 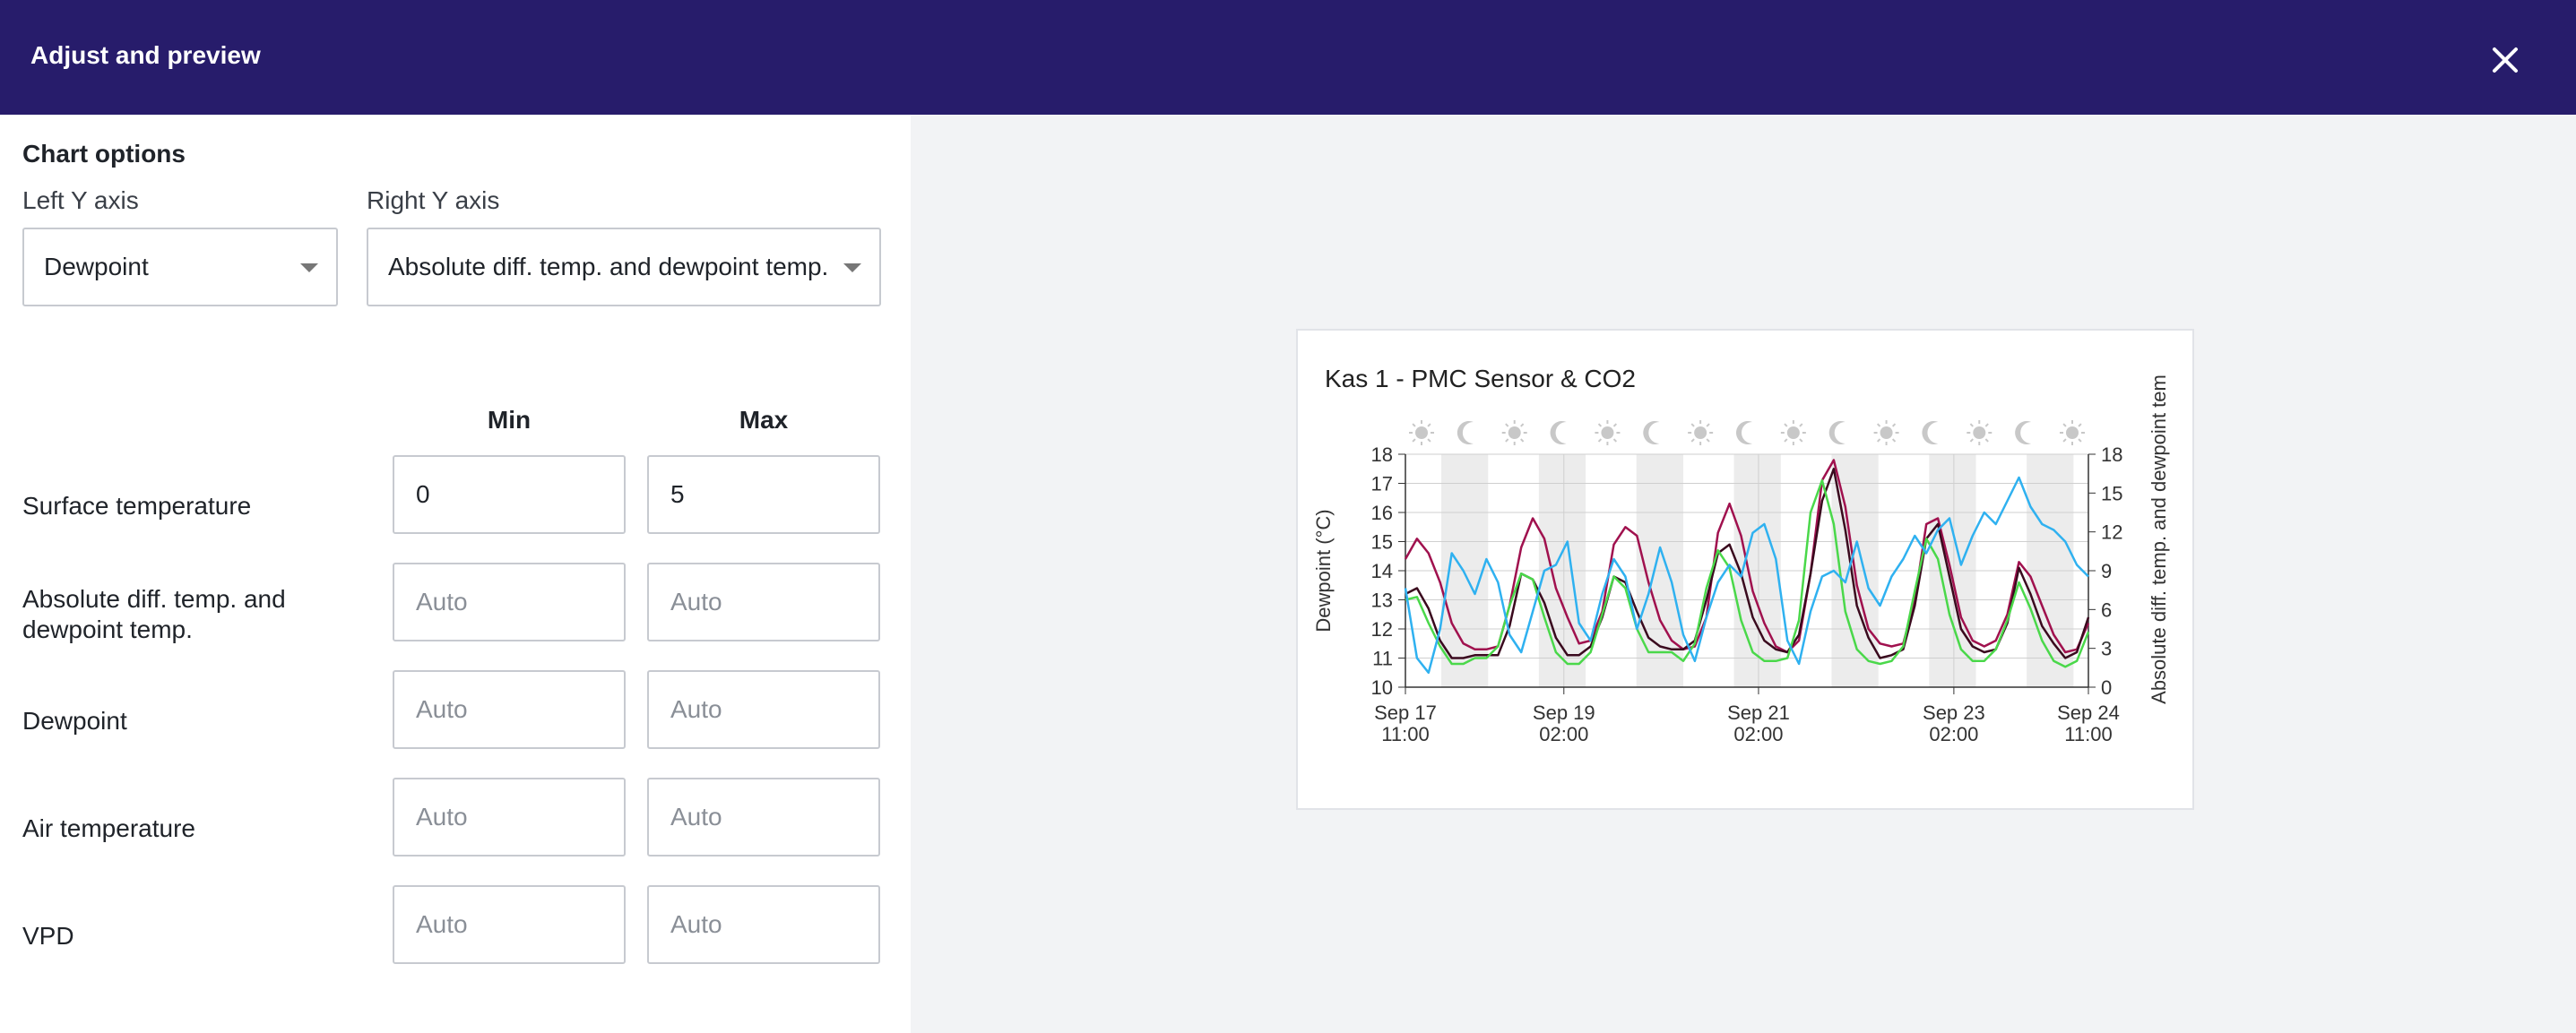 I want to click on x-tick-label: Sep 17, so click(x=1405, y=713).